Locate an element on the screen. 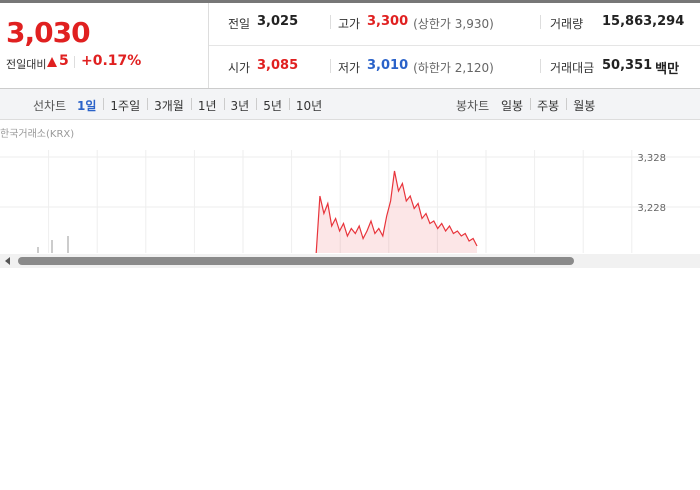 The image size is (700, 490). change-rate: +0.17% is located at coordinates (111, 61).